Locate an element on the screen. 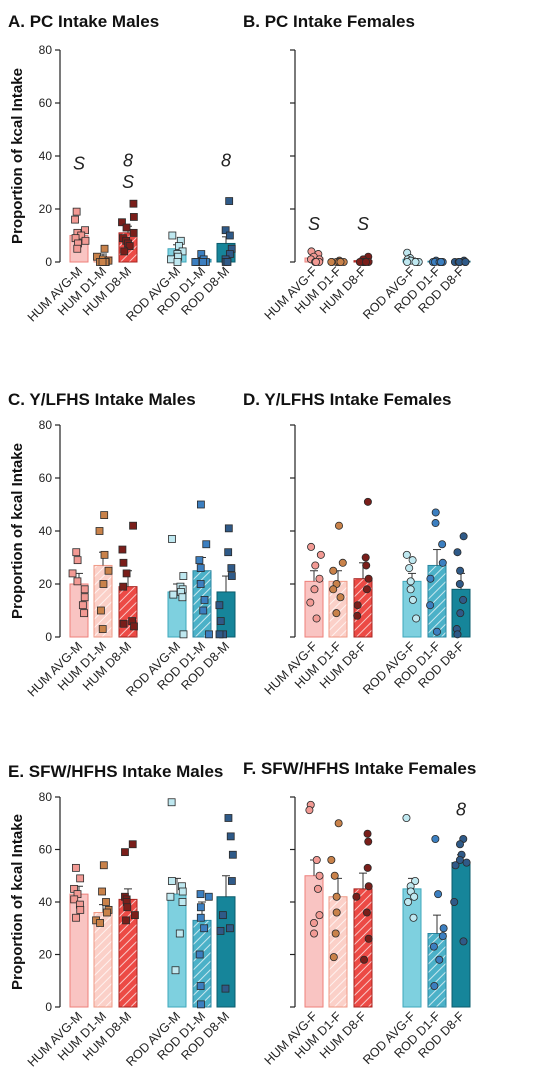  panel-title-E: E. SFW/HFHS Intake Males is located at coordinates (115, 771).